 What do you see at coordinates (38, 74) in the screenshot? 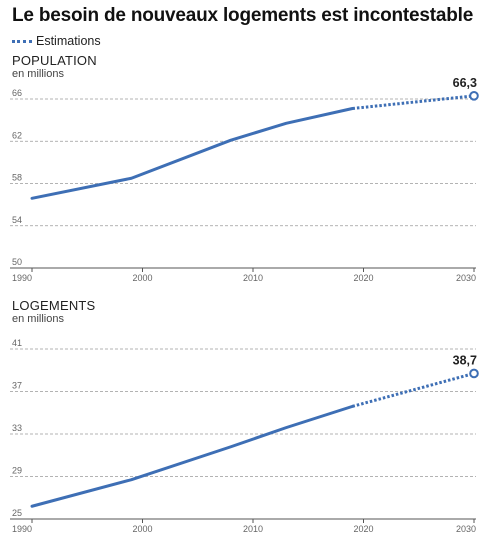
I see `population-unit-label: en millions` at bounding box center [38, 74].